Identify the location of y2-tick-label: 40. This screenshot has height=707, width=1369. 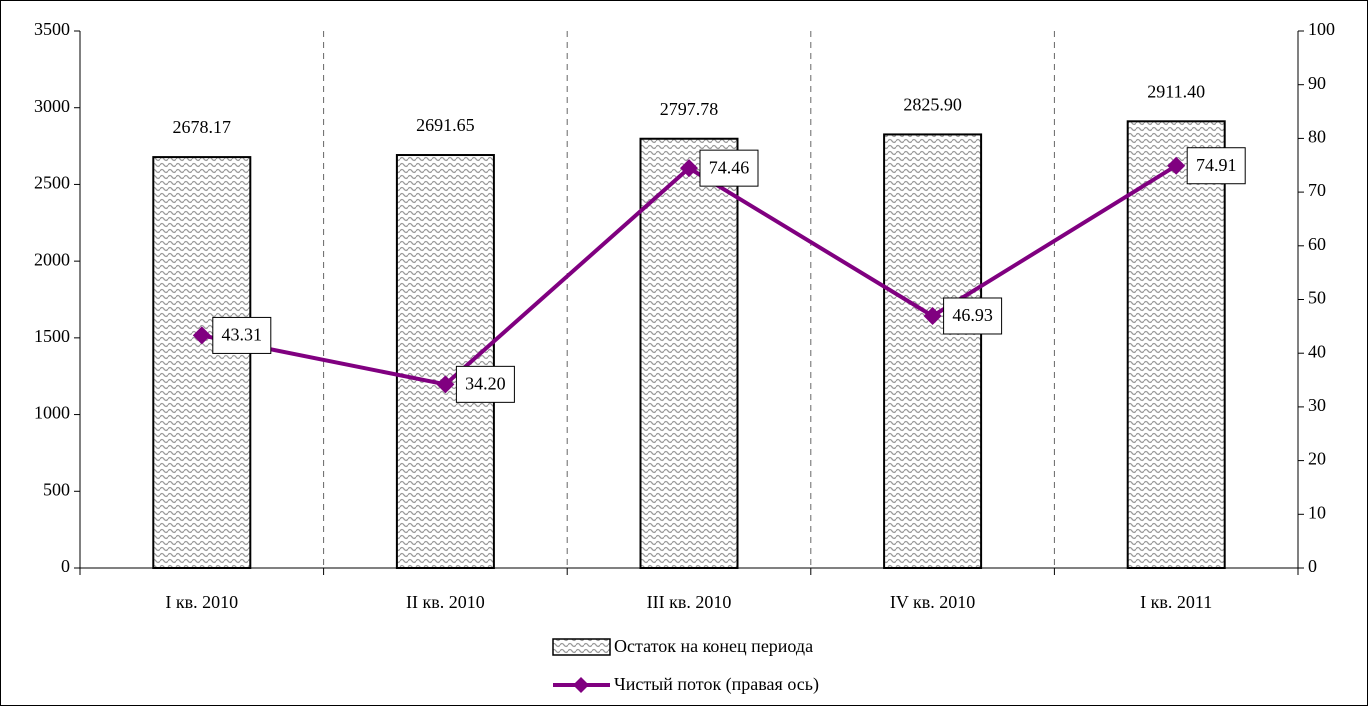
(1317, 351).